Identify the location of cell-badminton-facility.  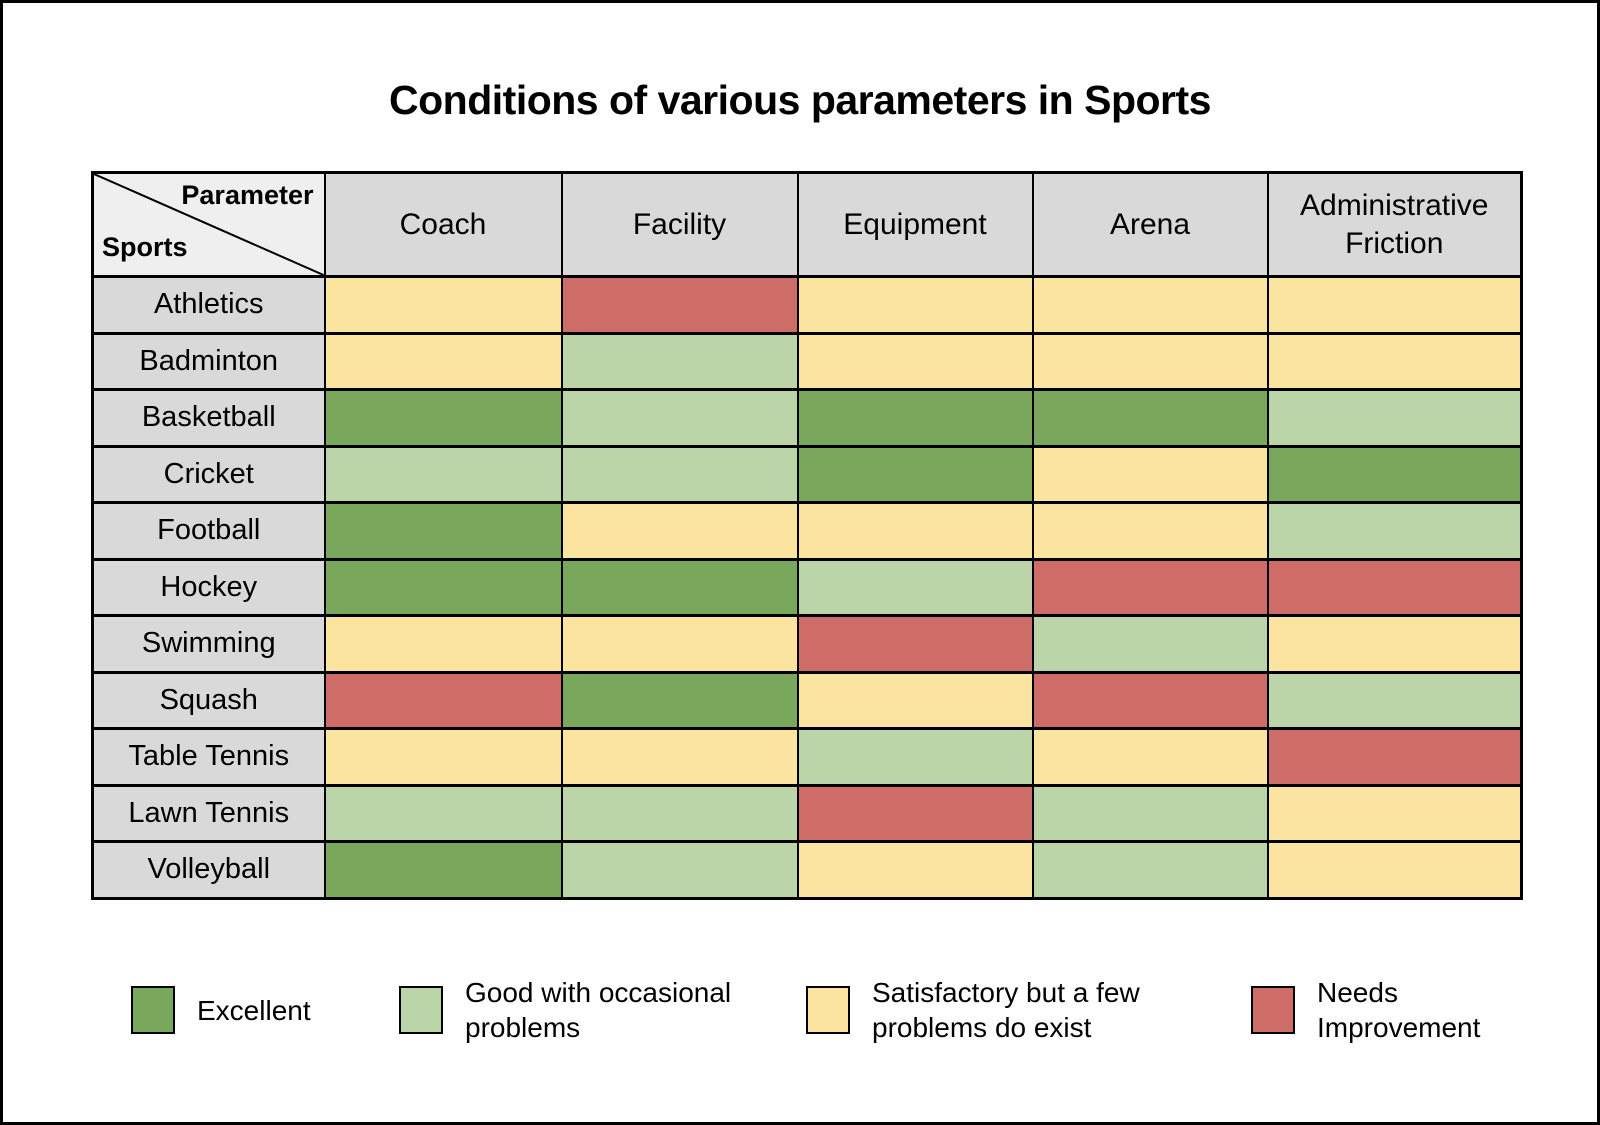
(679, 361).